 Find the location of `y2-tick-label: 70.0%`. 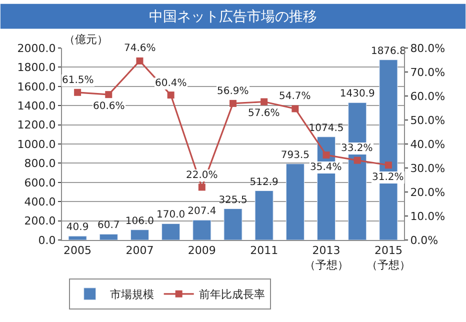

y2-tick-label: 70.0% is located at coordinates (428, 72).